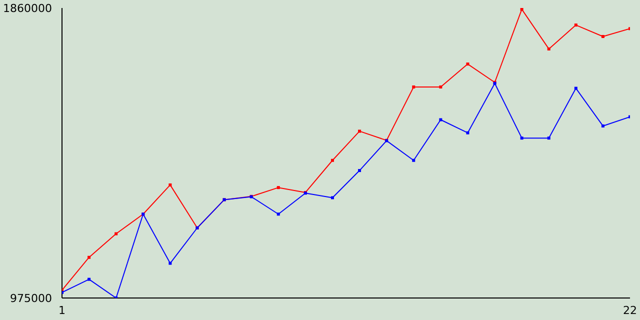 This screenshot has height=320, width=640. What do you see at coordinates (62, 310) in the screenshot?
I see `x-tick-label: 1` at bounding box center [62, 310].